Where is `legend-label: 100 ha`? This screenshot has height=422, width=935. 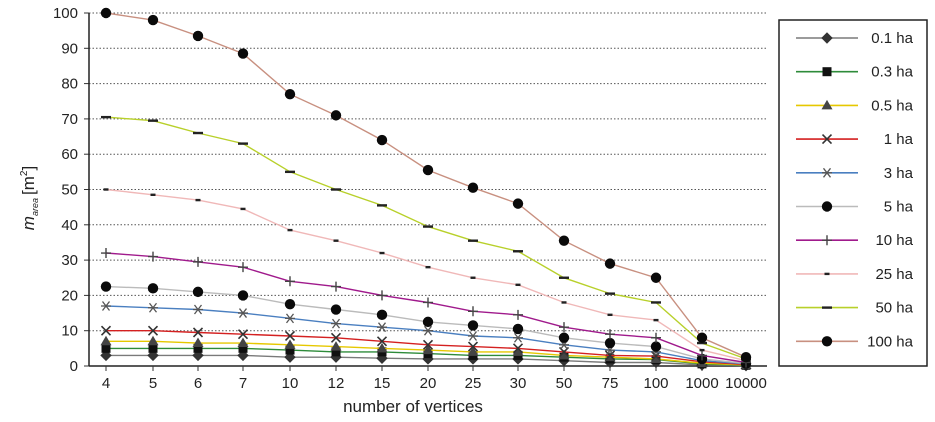
legend-label: 100 ha is located at coordinates (890, 341).